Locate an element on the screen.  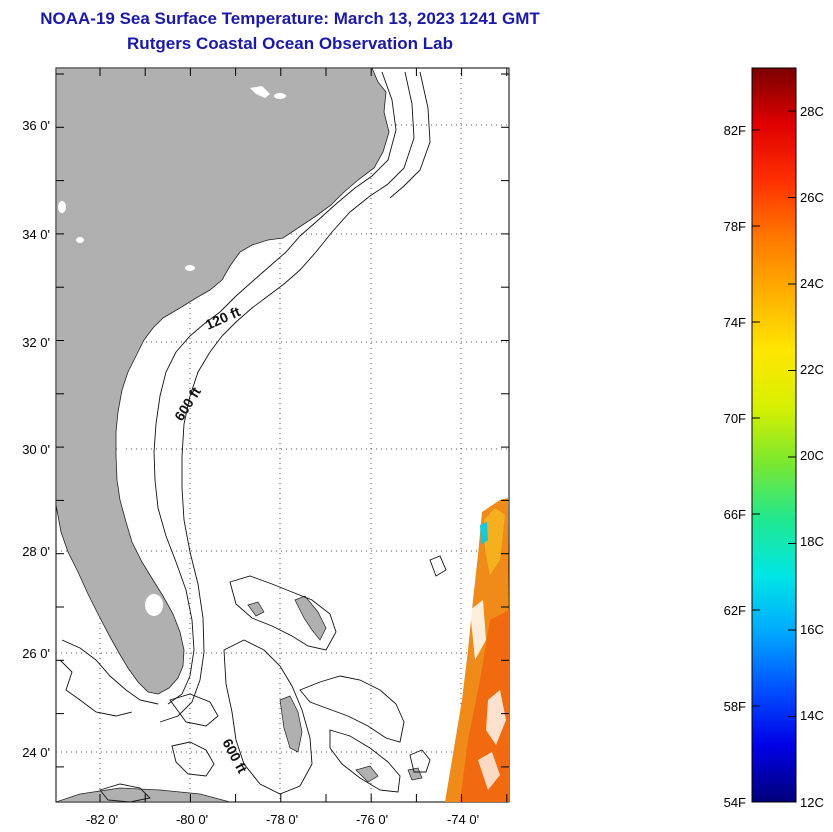
fahrenheit-label: 66F is located at coordinates (735, 514).